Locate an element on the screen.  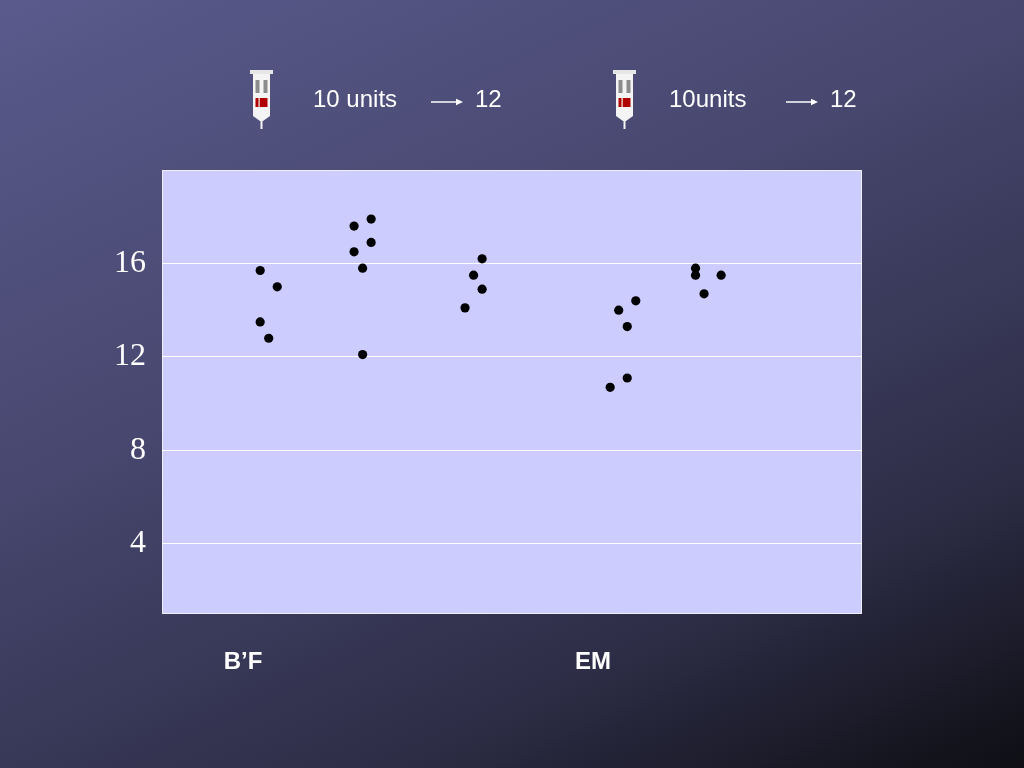
x-tick-label: B’F is located at coordinates (243, 661).